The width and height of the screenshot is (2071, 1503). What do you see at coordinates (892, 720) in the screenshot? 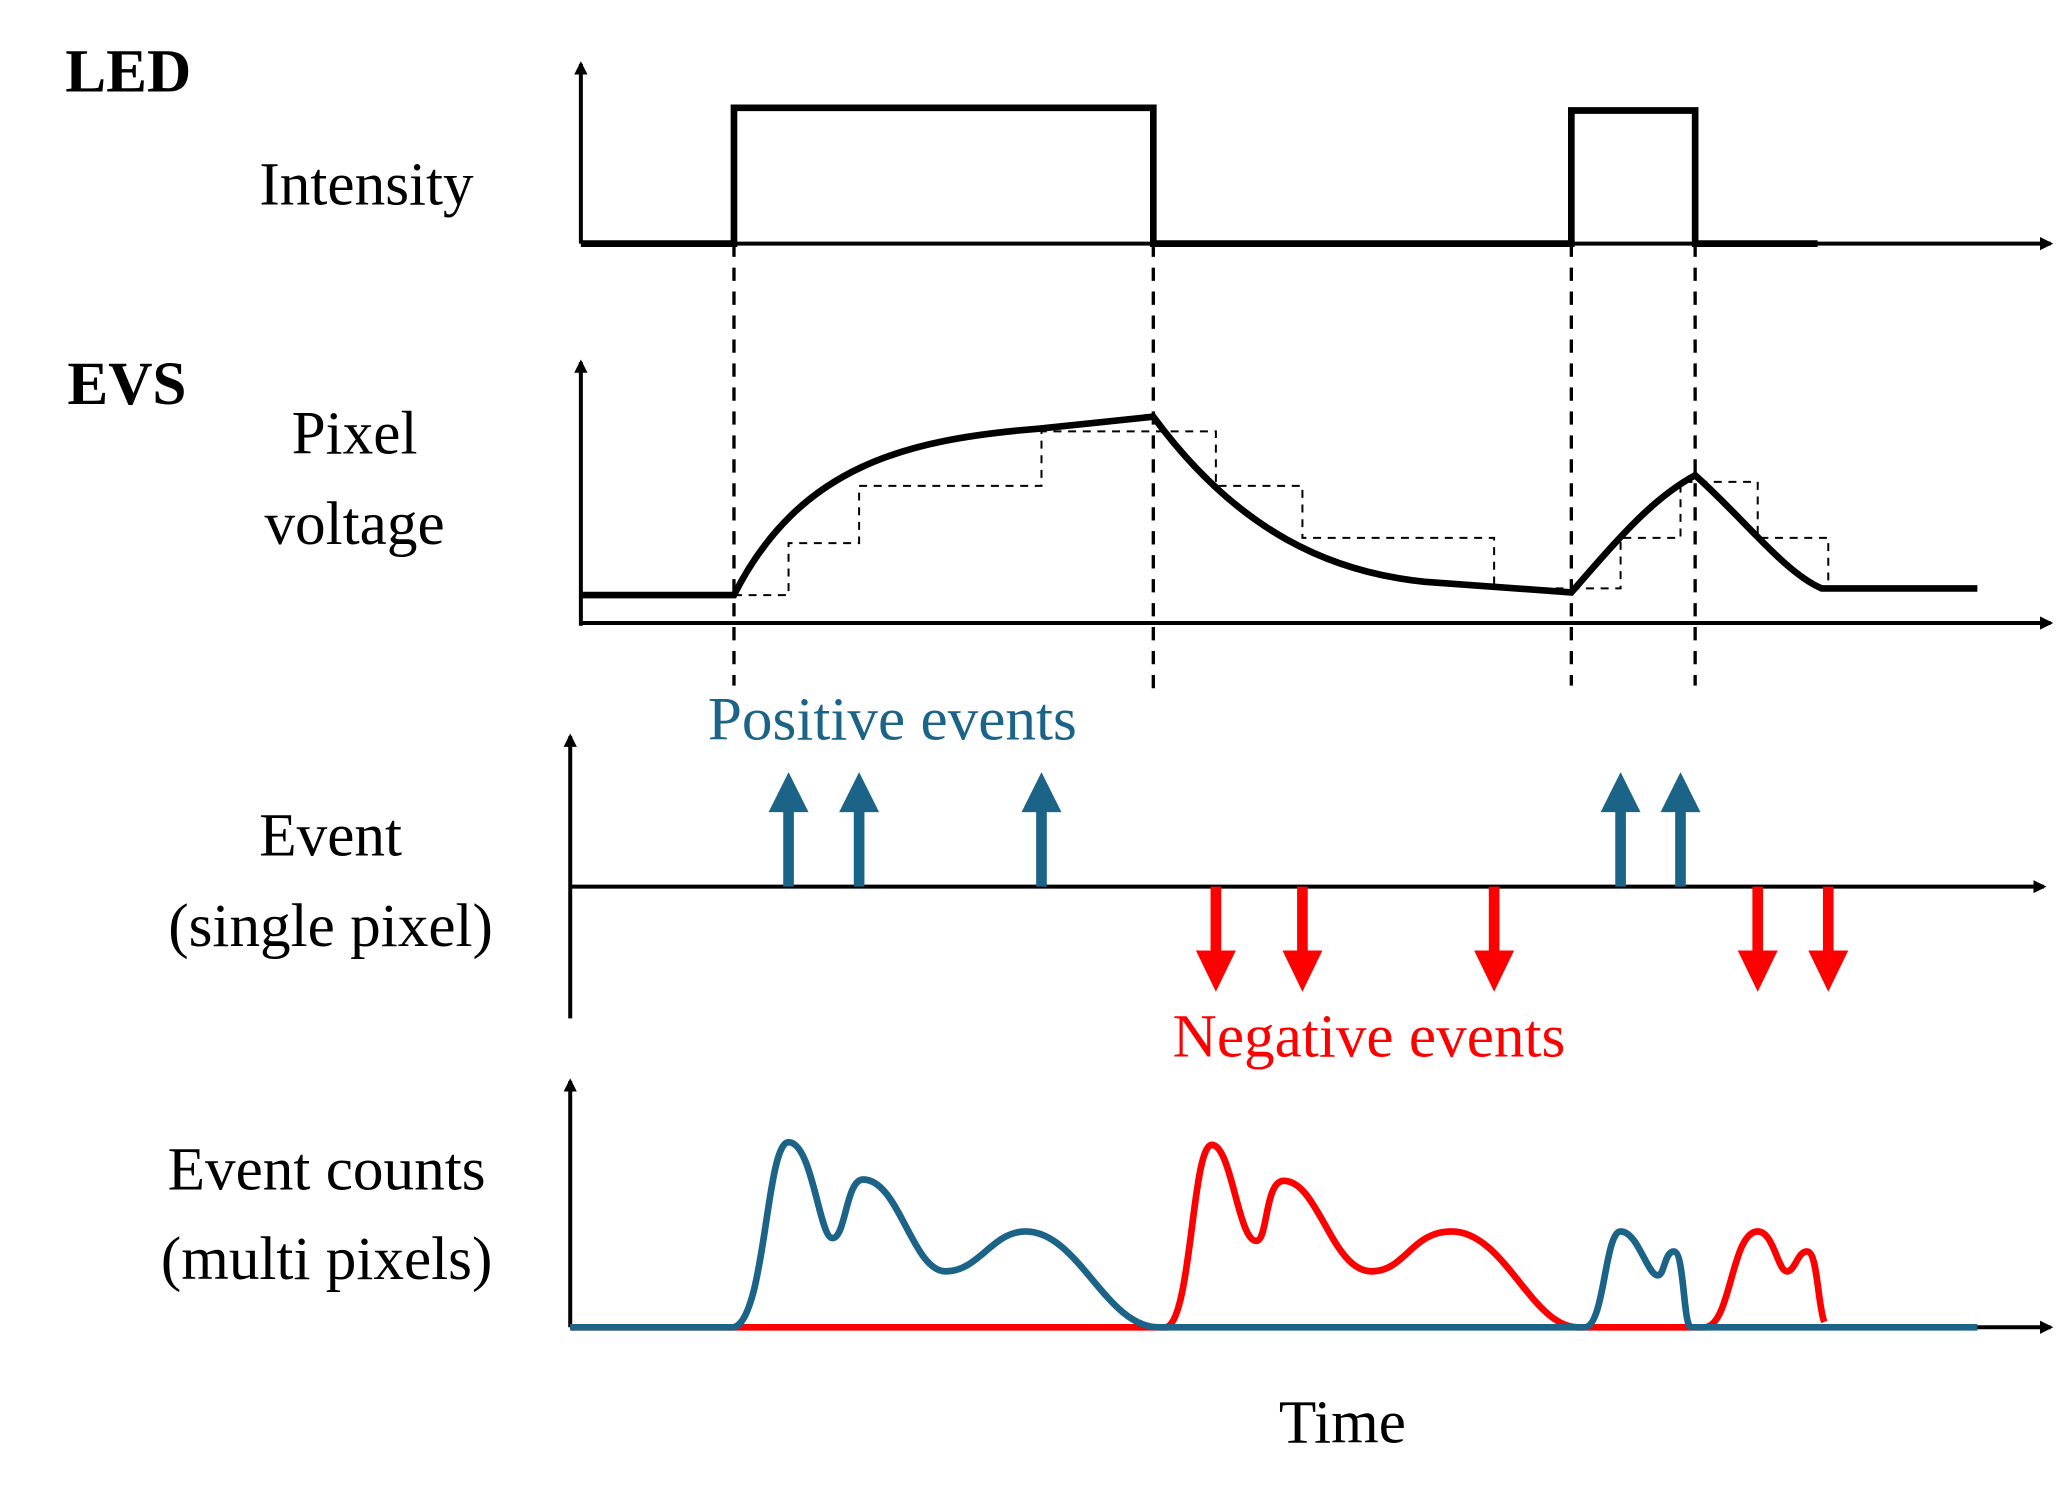
I see `positive-label: Positive events` at bounding box center [892, 720].